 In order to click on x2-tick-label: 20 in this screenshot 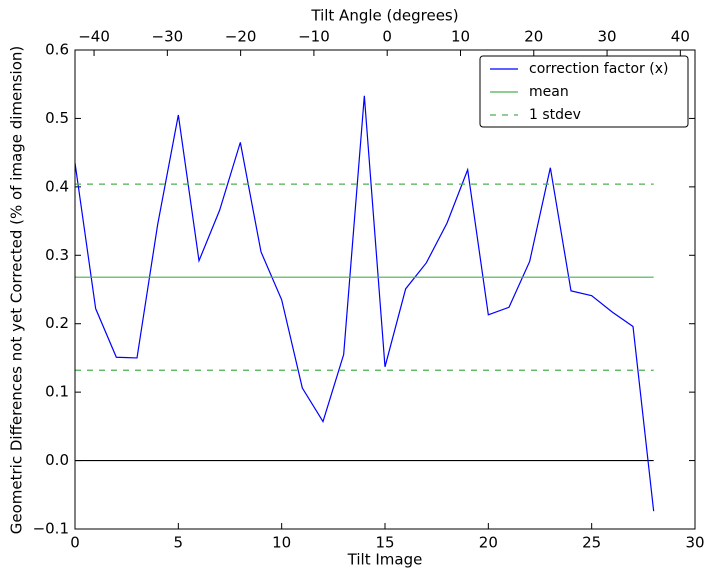, I will do `click(533, 37)`.